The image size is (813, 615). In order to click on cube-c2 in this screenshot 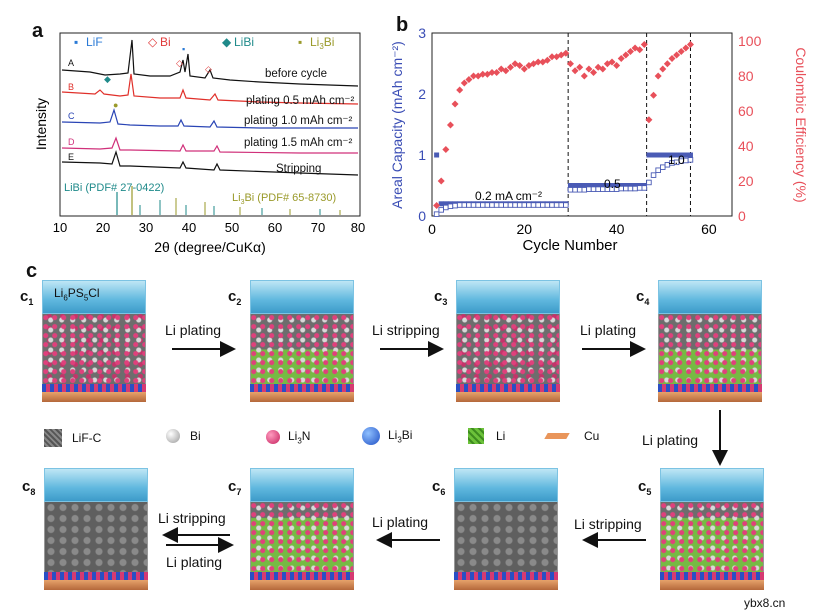, I will do `click(302, 341)`.